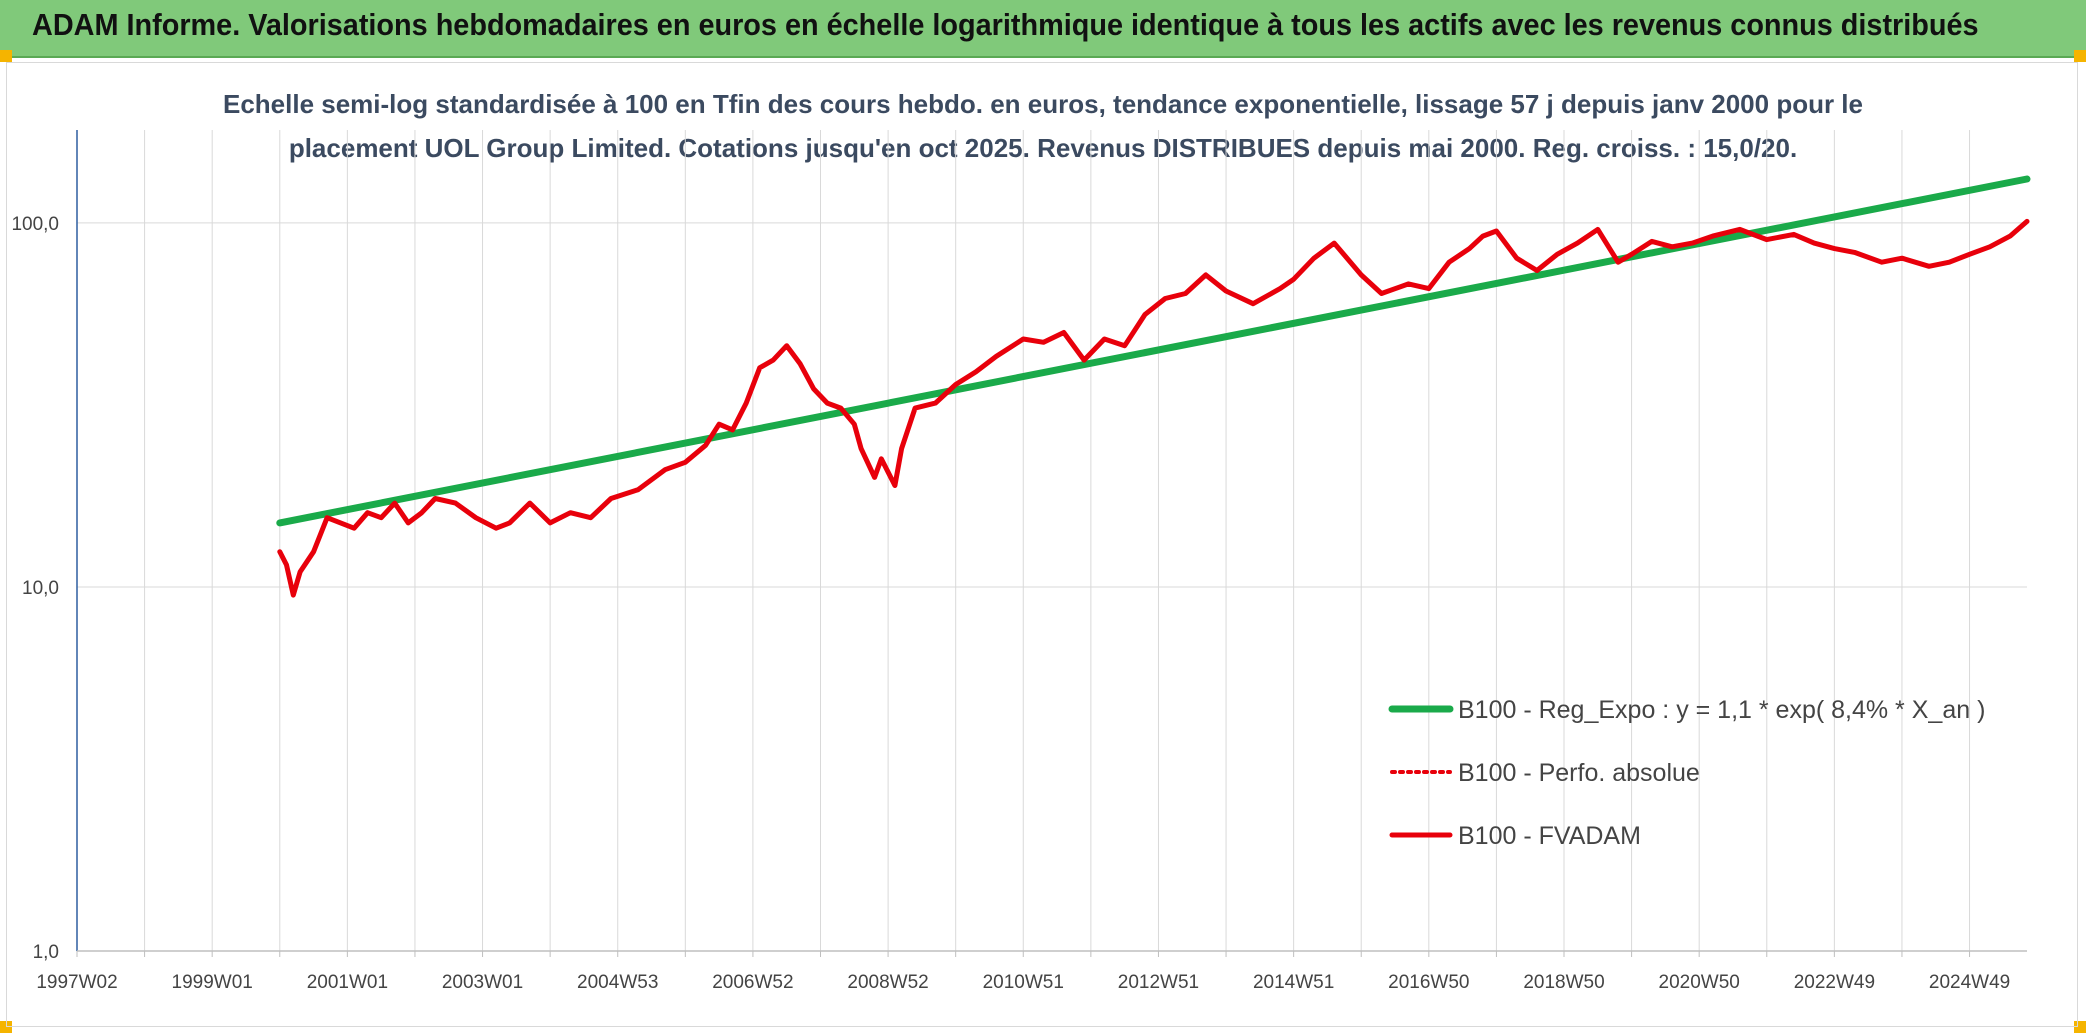 This screenshot has width=2086, height=1033. Describe the element at coordinates (1969, 982) in the screenshot. I see `x-tick-label: 2024W49` at that location.